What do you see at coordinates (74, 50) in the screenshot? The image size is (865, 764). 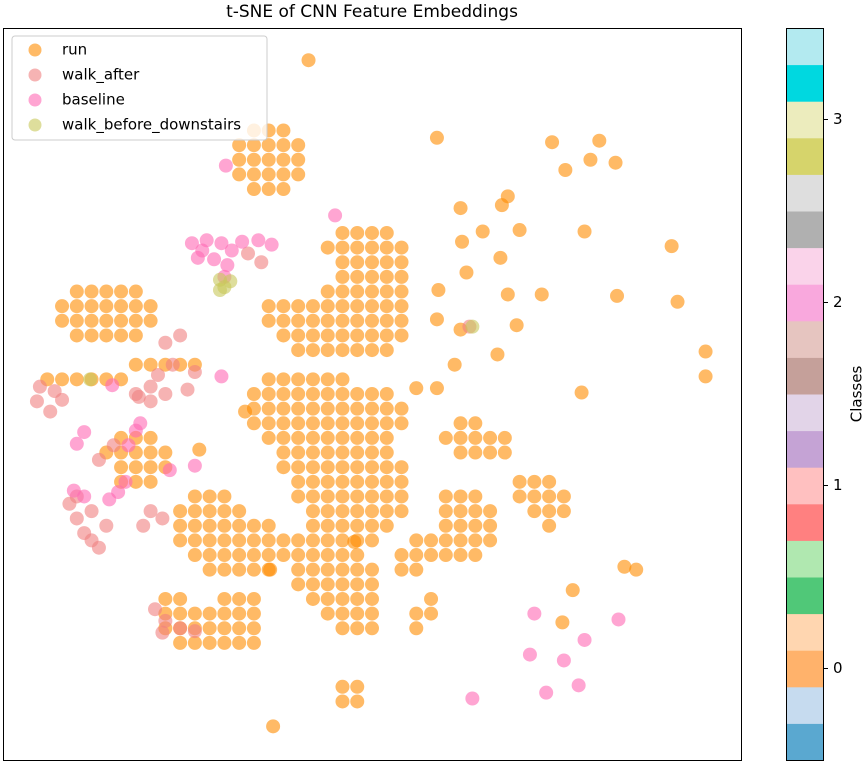 I see `legend-label: run` at bounding box center [74, 50].